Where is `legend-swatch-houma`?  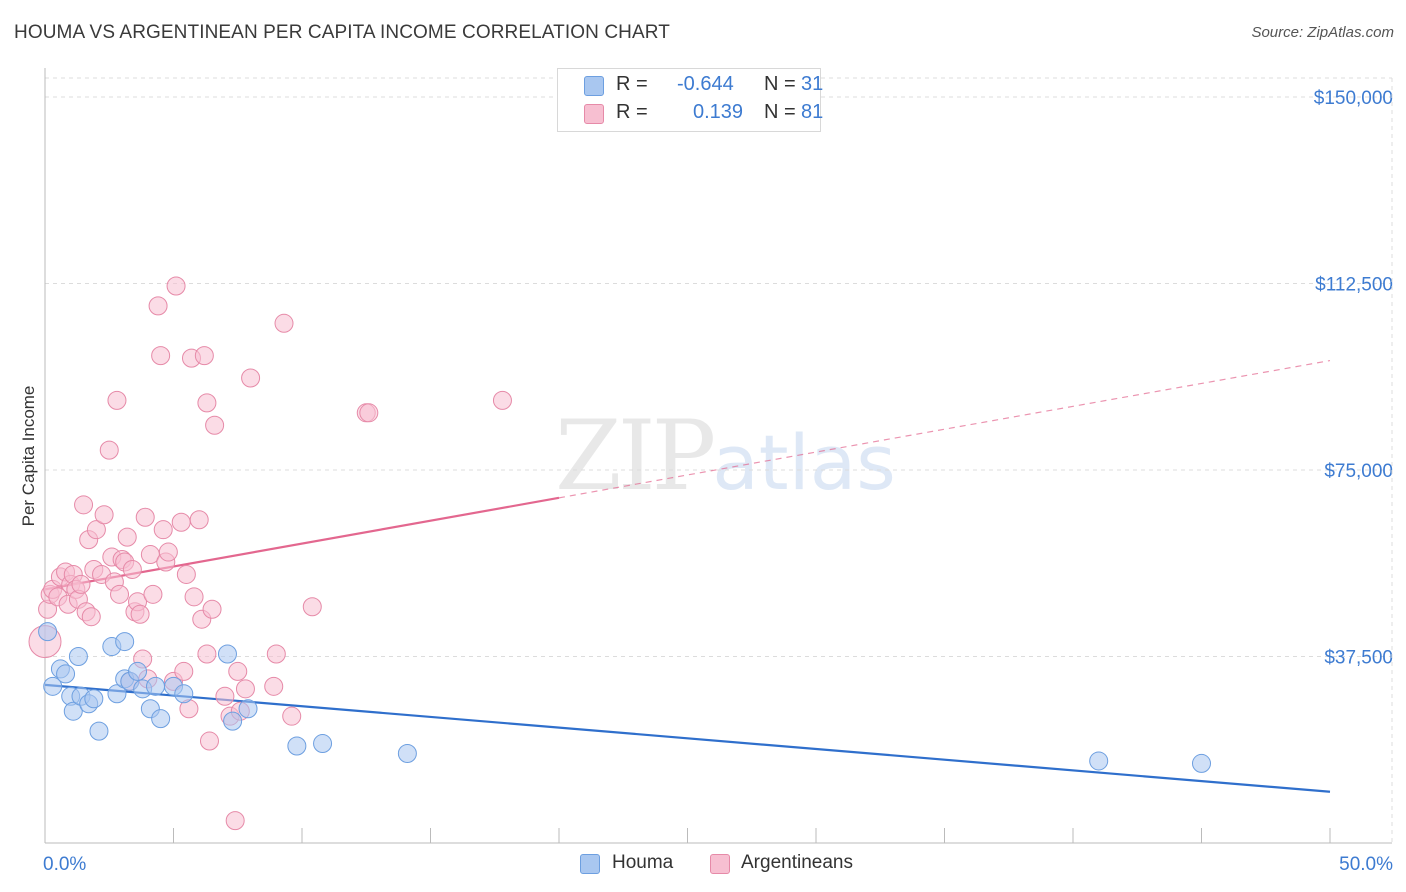 legend-swatch-houma is located at coordinates (594, 86).